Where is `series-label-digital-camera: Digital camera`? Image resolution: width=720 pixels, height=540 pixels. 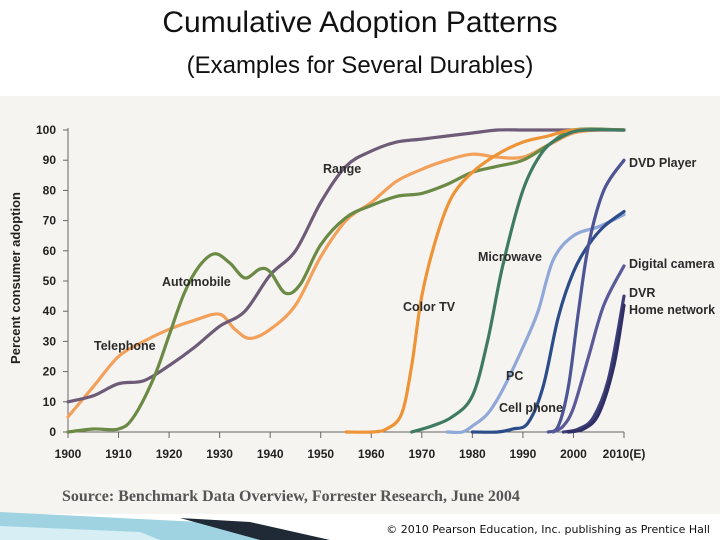
series-label-digital-camera: Digital camera is located at coordinates (672, 264).